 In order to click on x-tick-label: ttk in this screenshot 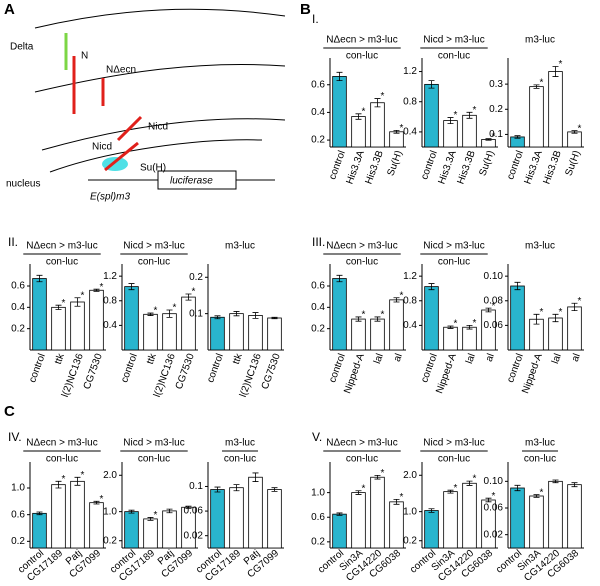, I will do `click(152, 358)`.